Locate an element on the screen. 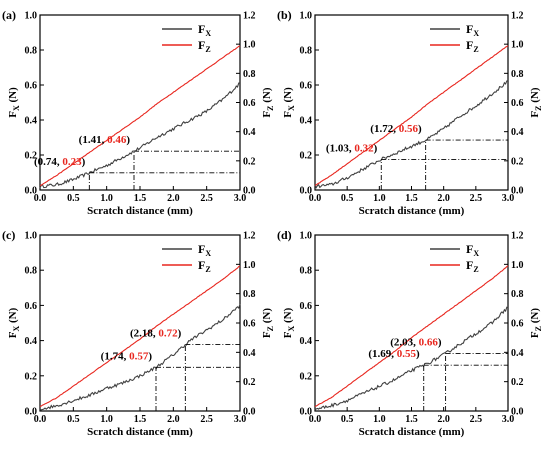 The height and width of the screenshot is (449, 550). panel-label: (d) is located at coordinates (284, 235).